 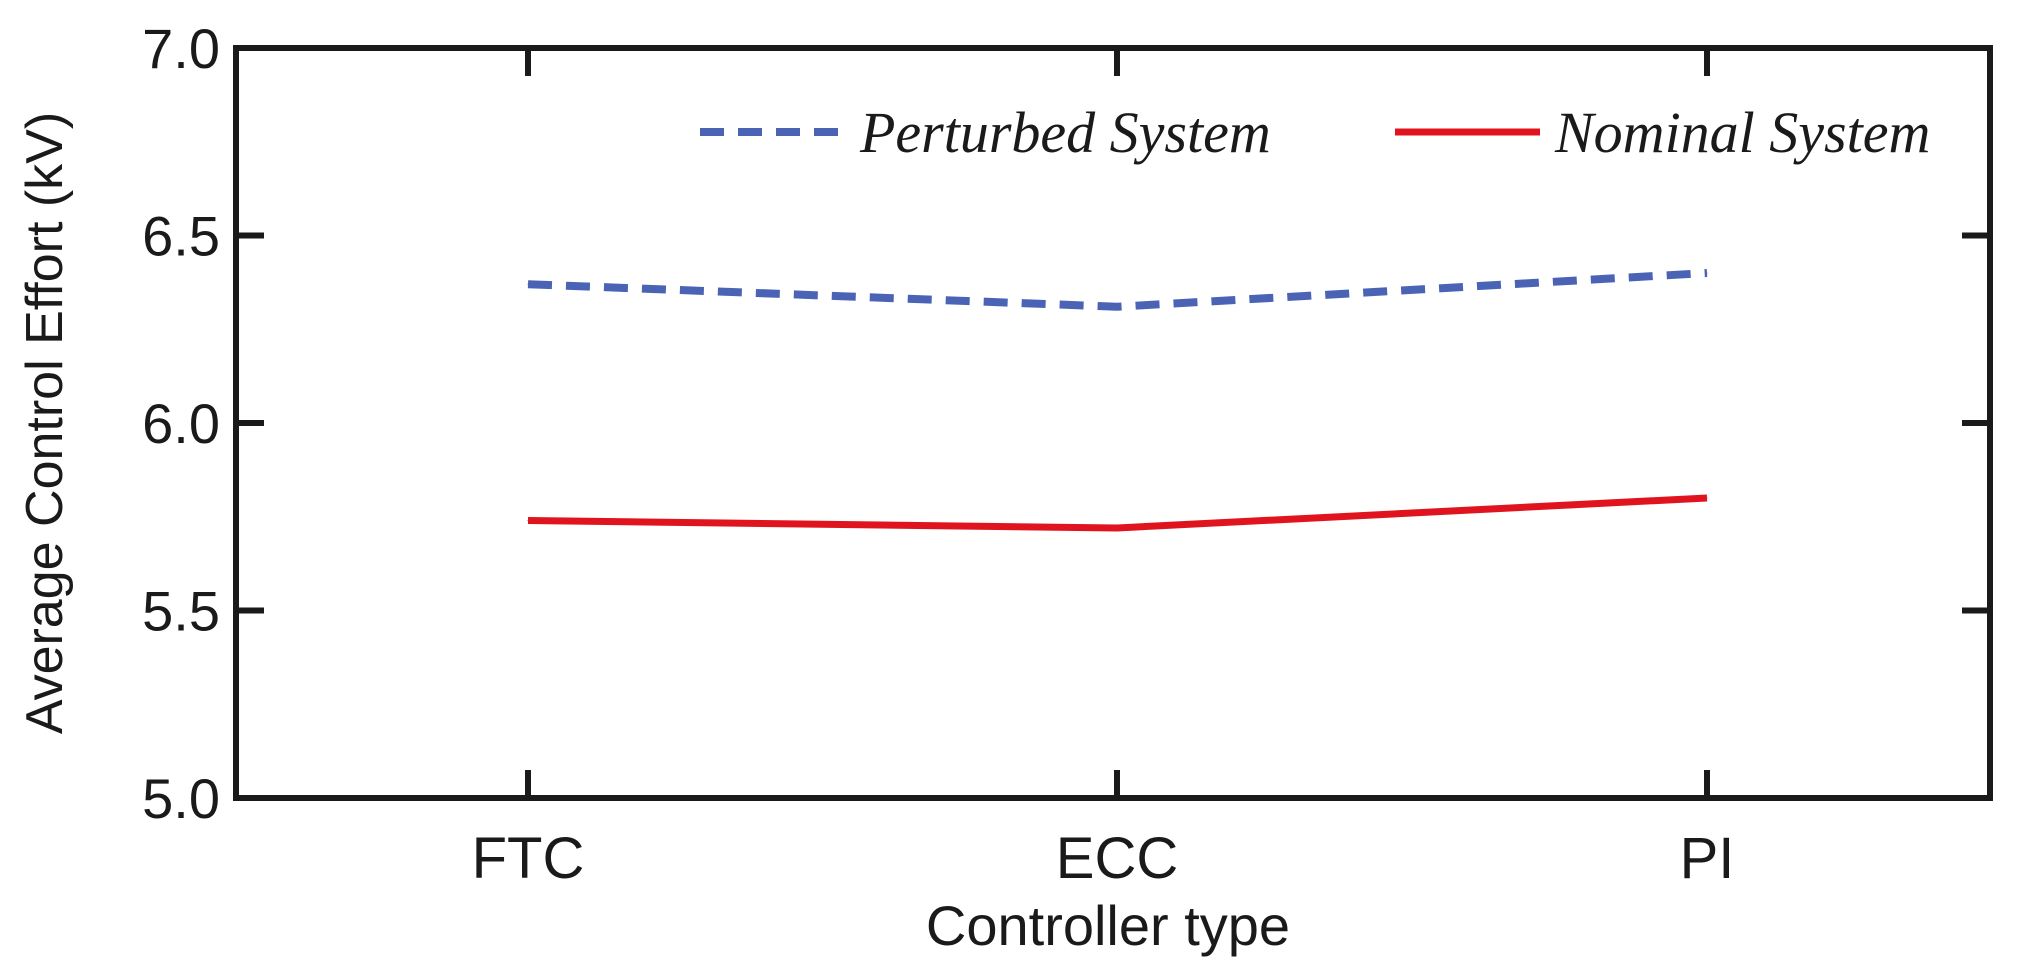 I want to click on x-tick-label: FTC, so click(x=528, y=858).